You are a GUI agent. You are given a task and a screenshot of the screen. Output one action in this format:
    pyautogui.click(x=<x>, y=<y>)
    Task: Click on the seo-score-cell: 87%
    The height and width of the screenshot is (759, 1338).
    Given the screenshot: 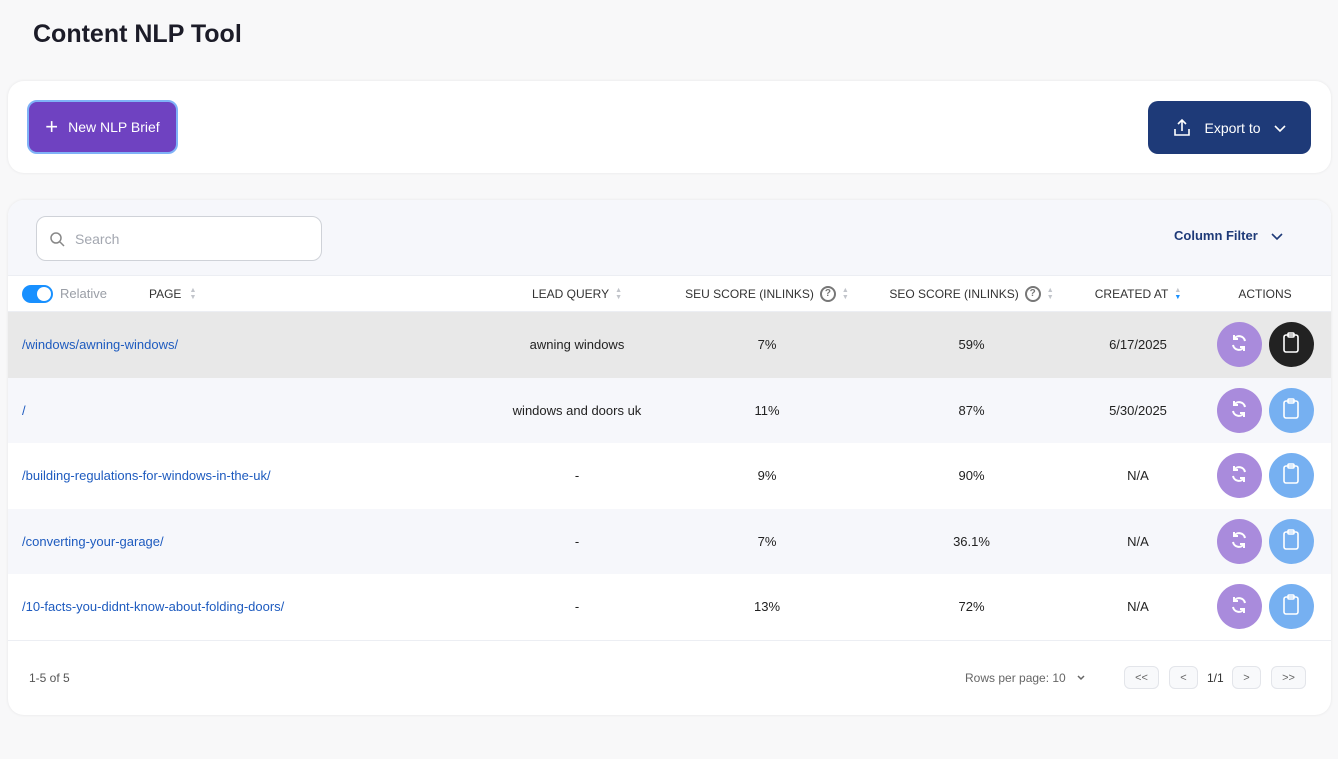 What is the action you would take?
    pyautogui.click(x=971, y=410)
    